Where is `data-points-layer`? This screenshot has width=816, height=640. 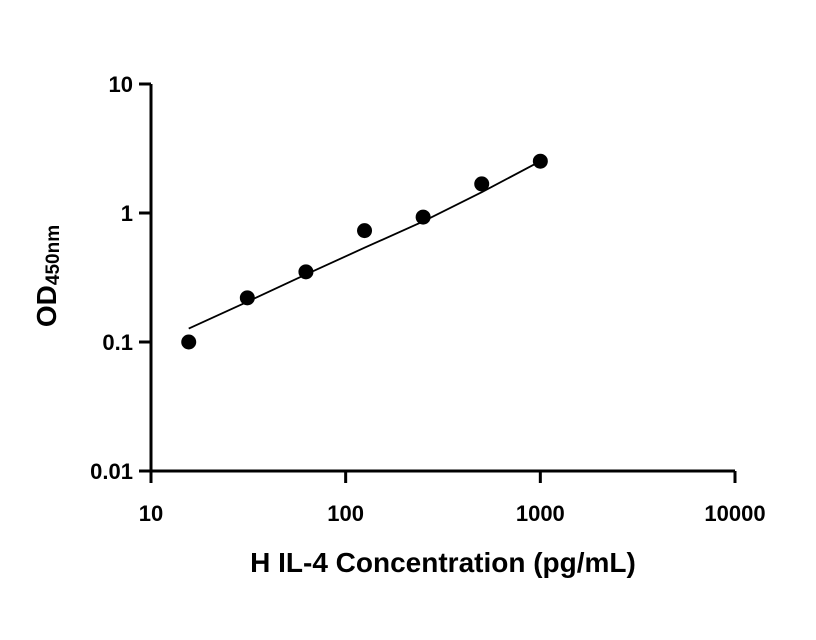 data-points-layer is located at coordinates (364, 251).